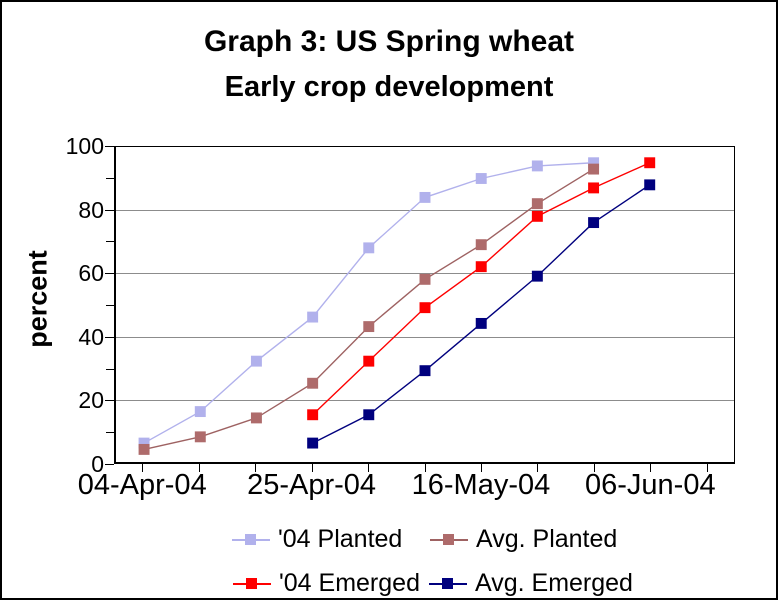 The height and width of the screenshot is (600, 778). I want to click on legend-marker-avg-emerged, so click(448, 583).